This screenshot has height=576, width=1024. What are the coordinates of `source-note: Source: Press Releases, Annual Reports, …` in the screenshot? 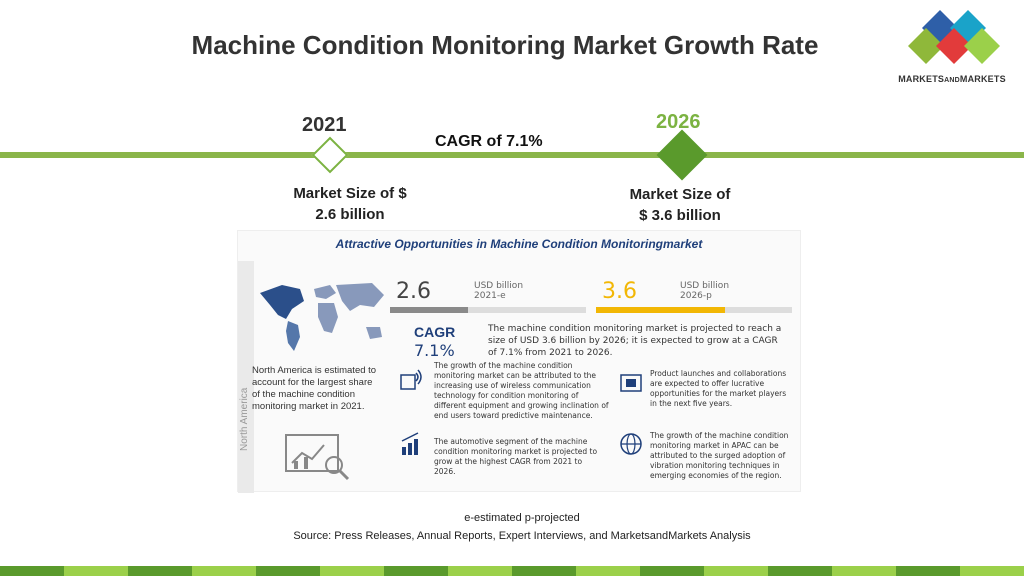 It's located at (522, 536).